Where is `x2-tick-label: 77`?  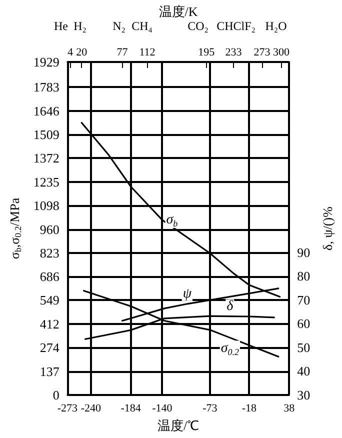
x2-tick-label: 77 is located at coordinates (122, 52).